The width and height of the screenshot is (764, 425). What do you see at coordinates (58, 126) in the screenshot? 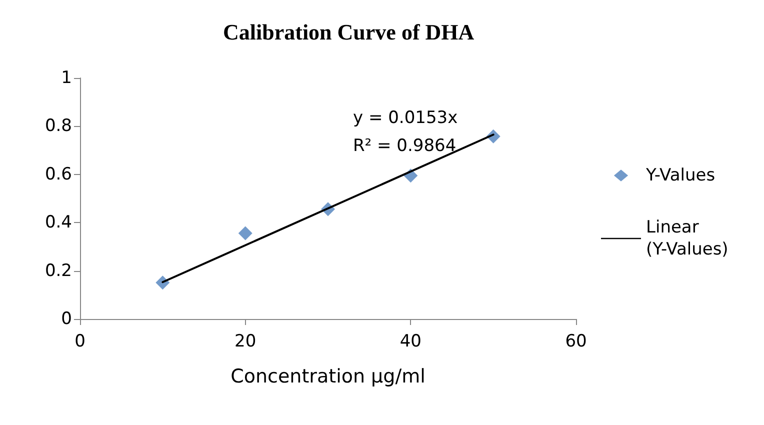
I see `y-tick-label: 0.8` at bounding box center [58, 126].